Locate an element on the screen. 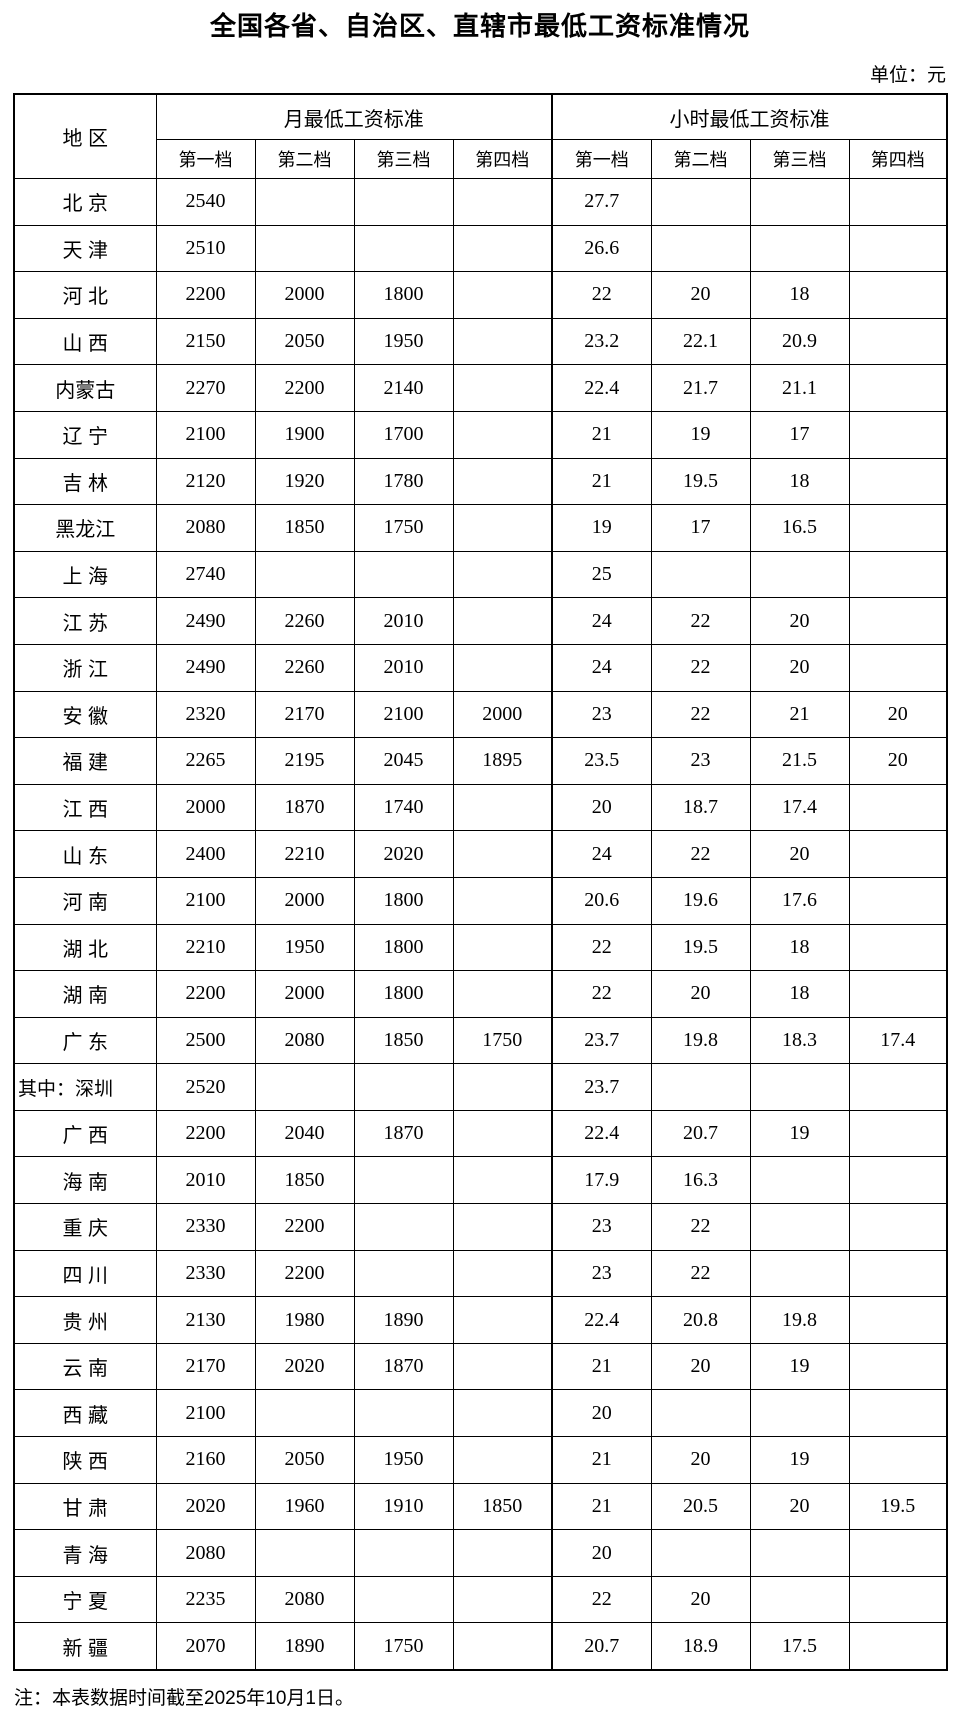  monthly-tier1-cell: 2520 is located at coordinates (205, 1087).